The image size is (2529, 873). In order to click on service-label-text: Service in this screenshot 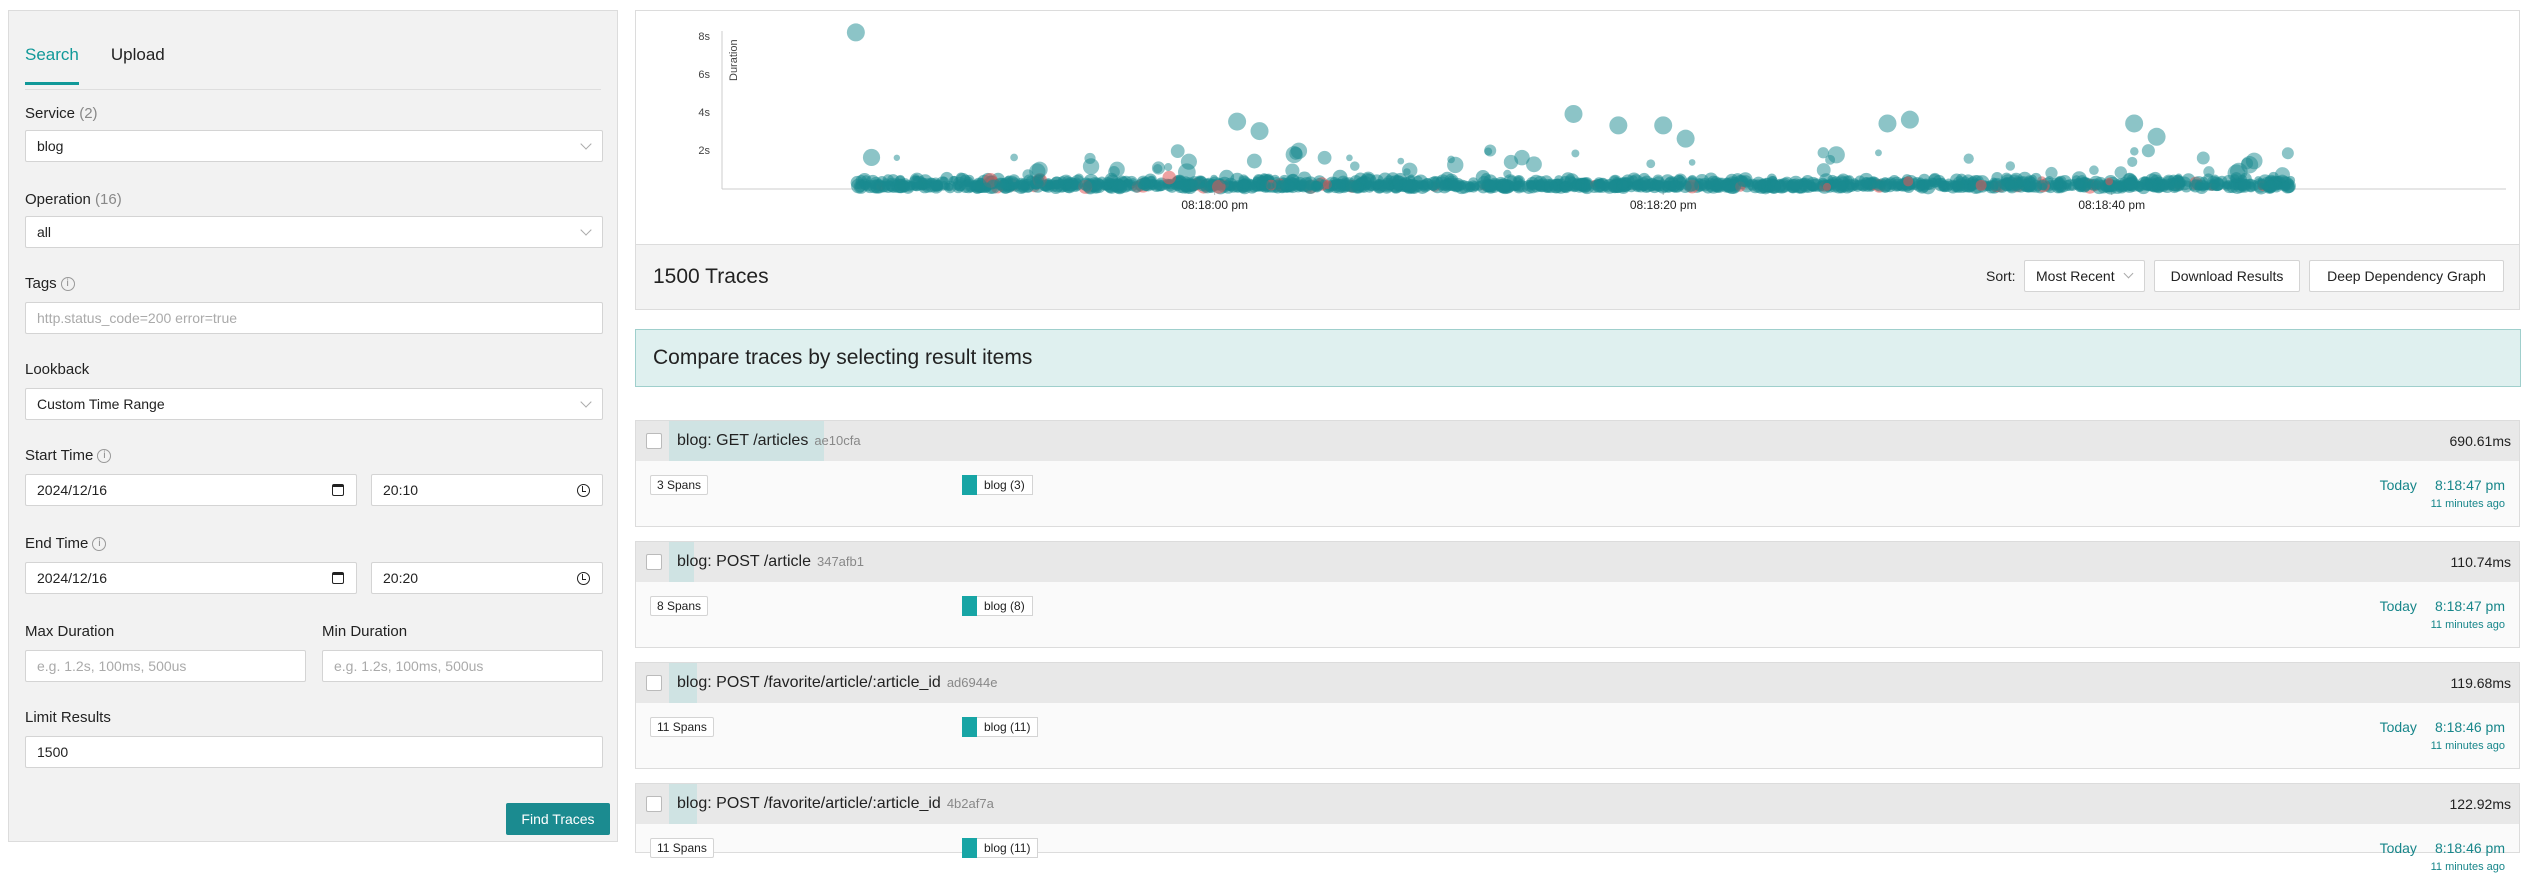, I will do `click(50, 113)`.